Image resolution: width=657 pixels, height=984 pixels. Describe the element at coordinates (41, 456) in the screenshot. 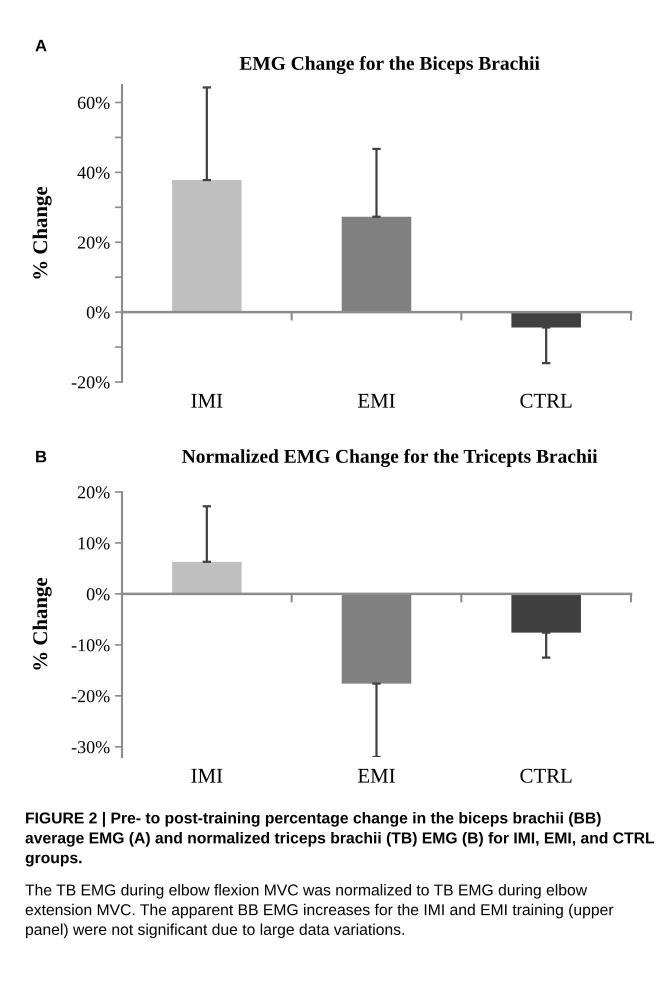

I see `text: B` at that location.